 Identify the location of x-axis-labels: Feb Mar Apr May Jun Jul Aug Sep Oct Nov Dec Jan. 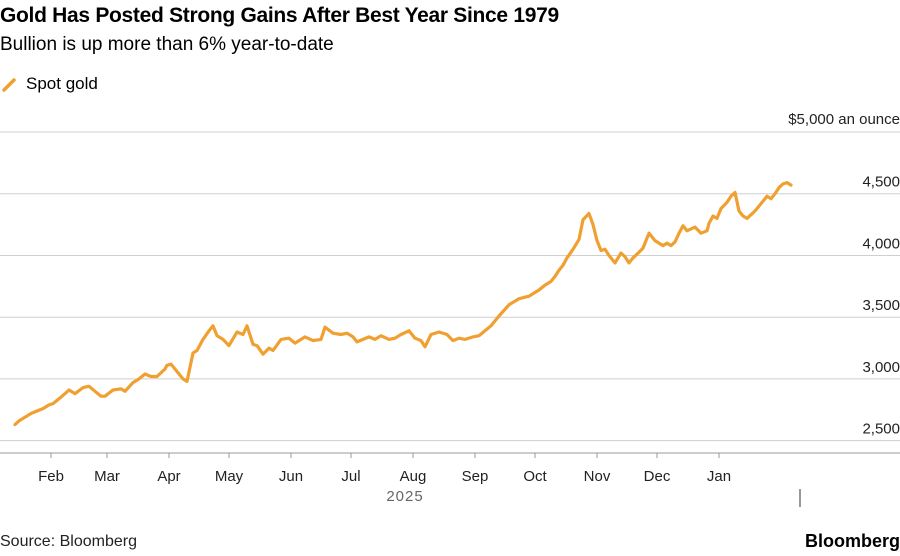
(384, 476).